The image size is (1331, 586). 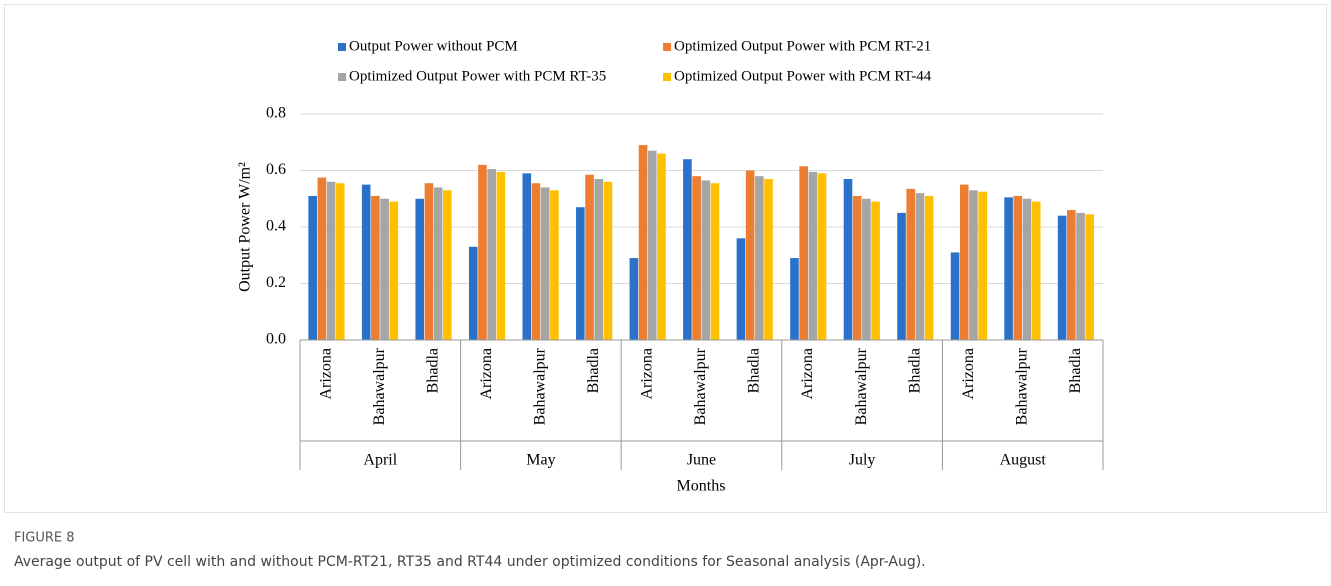 What do you see at coordinates (477, 76) in the screenshot?
I see `legend-label: Optimized Output Power with PCM RT-35` at bounding box center [477, 76].